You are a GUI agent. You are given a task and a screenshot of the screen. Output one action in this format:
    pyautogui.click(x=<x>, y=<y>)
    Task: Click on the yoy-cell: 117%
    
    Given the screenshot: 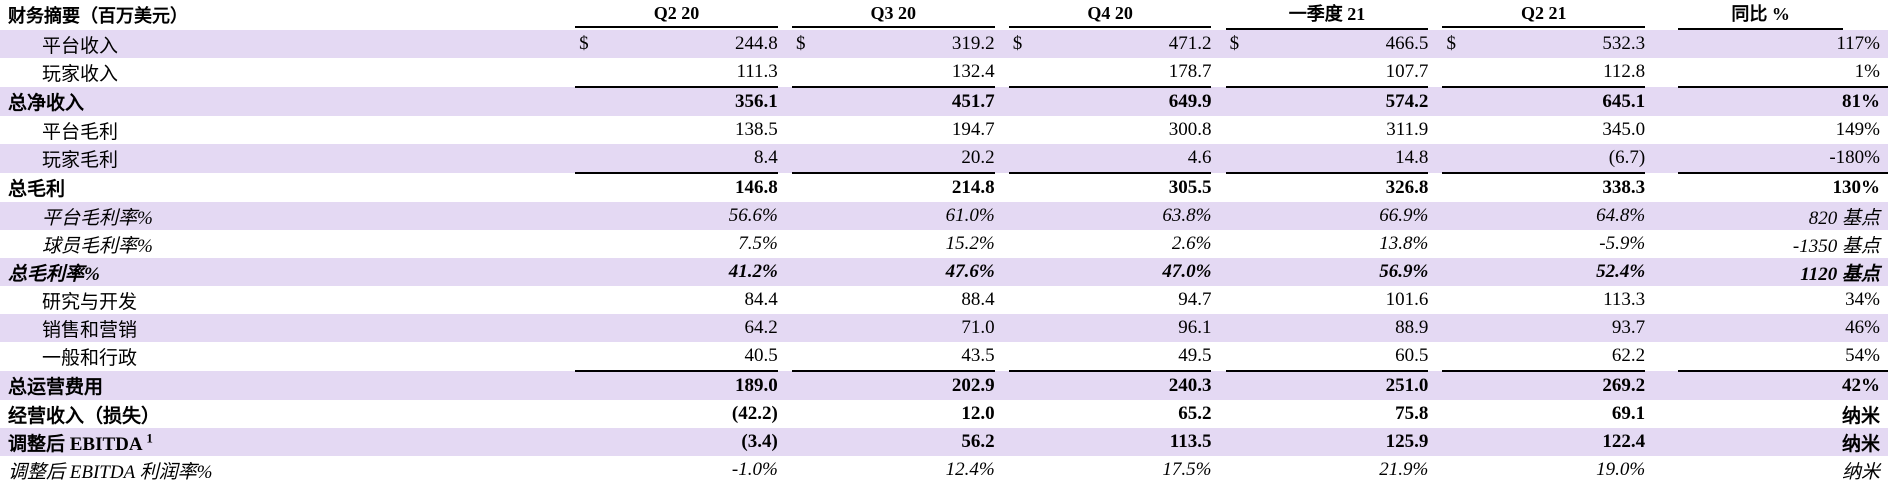 What is the action you would take?
    pyautogui.click(x=1783, y=44)
    